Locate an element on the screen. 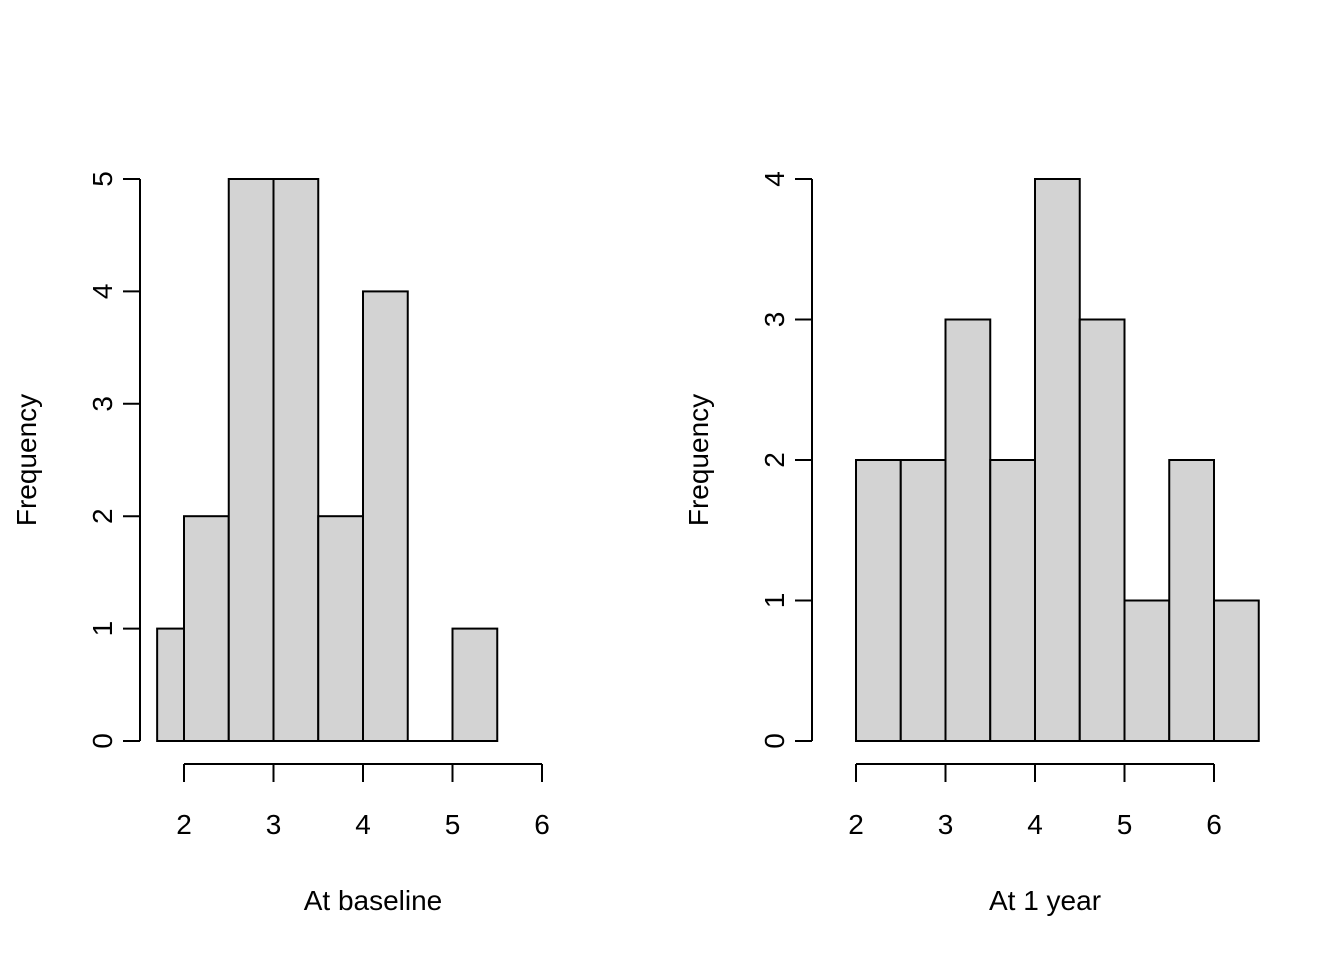 Image resolution: width=1344 pixels, height=960 pixels. x-axis-one-year: 2 3 4 5 6 is located at coordinates (1035, 801).